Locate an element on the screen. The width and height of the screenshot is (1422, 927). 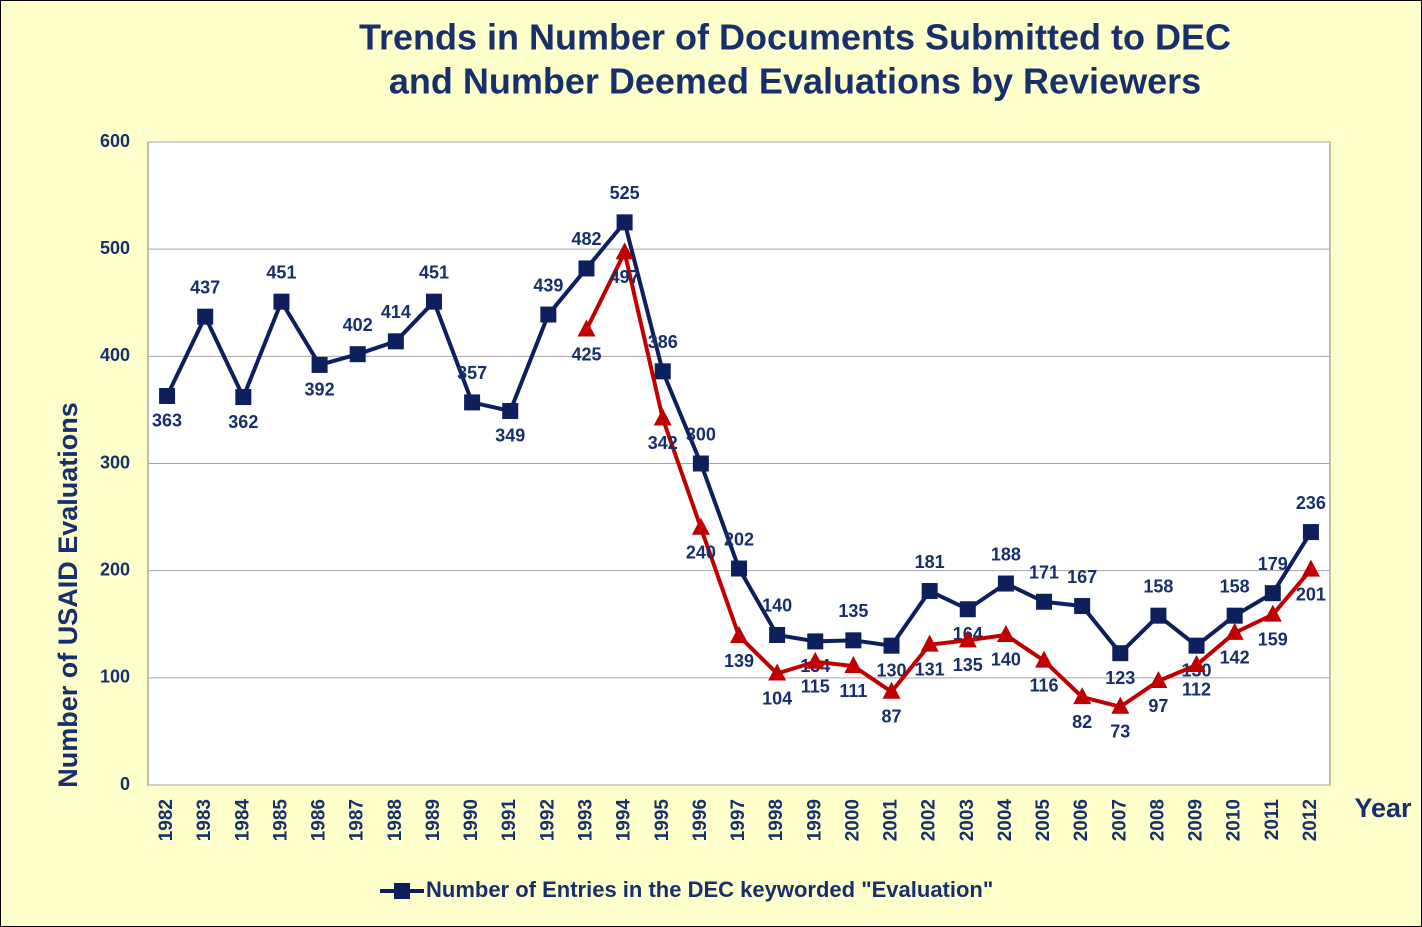
x-tick-label: 2010 is located at coordinates (1234, 820).